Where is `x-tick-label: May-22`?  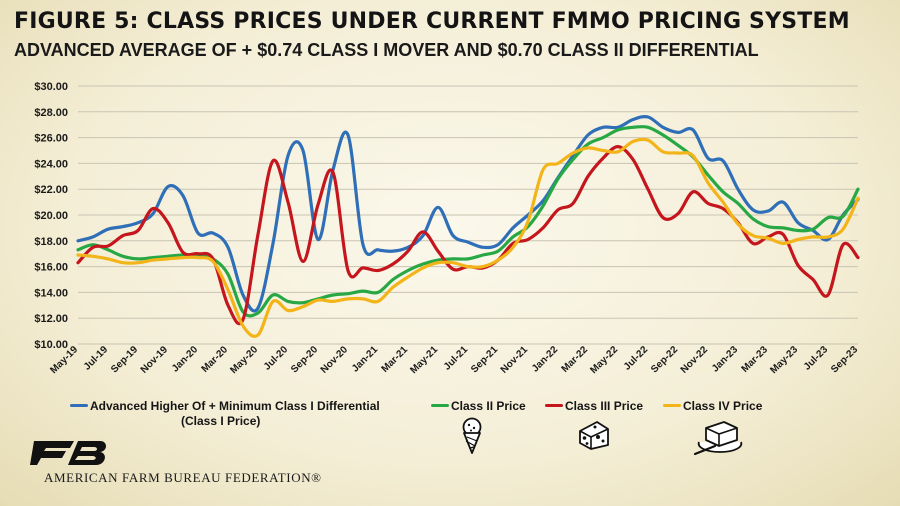
x-tick-label: May-22 is located at coordinates (604, 360).